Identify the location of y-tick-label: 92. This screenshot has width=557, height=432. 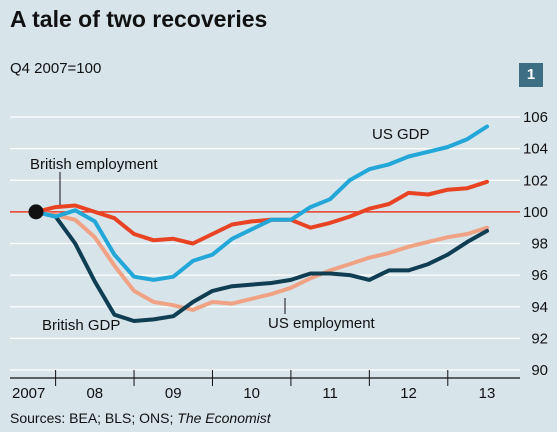
(539, 338).